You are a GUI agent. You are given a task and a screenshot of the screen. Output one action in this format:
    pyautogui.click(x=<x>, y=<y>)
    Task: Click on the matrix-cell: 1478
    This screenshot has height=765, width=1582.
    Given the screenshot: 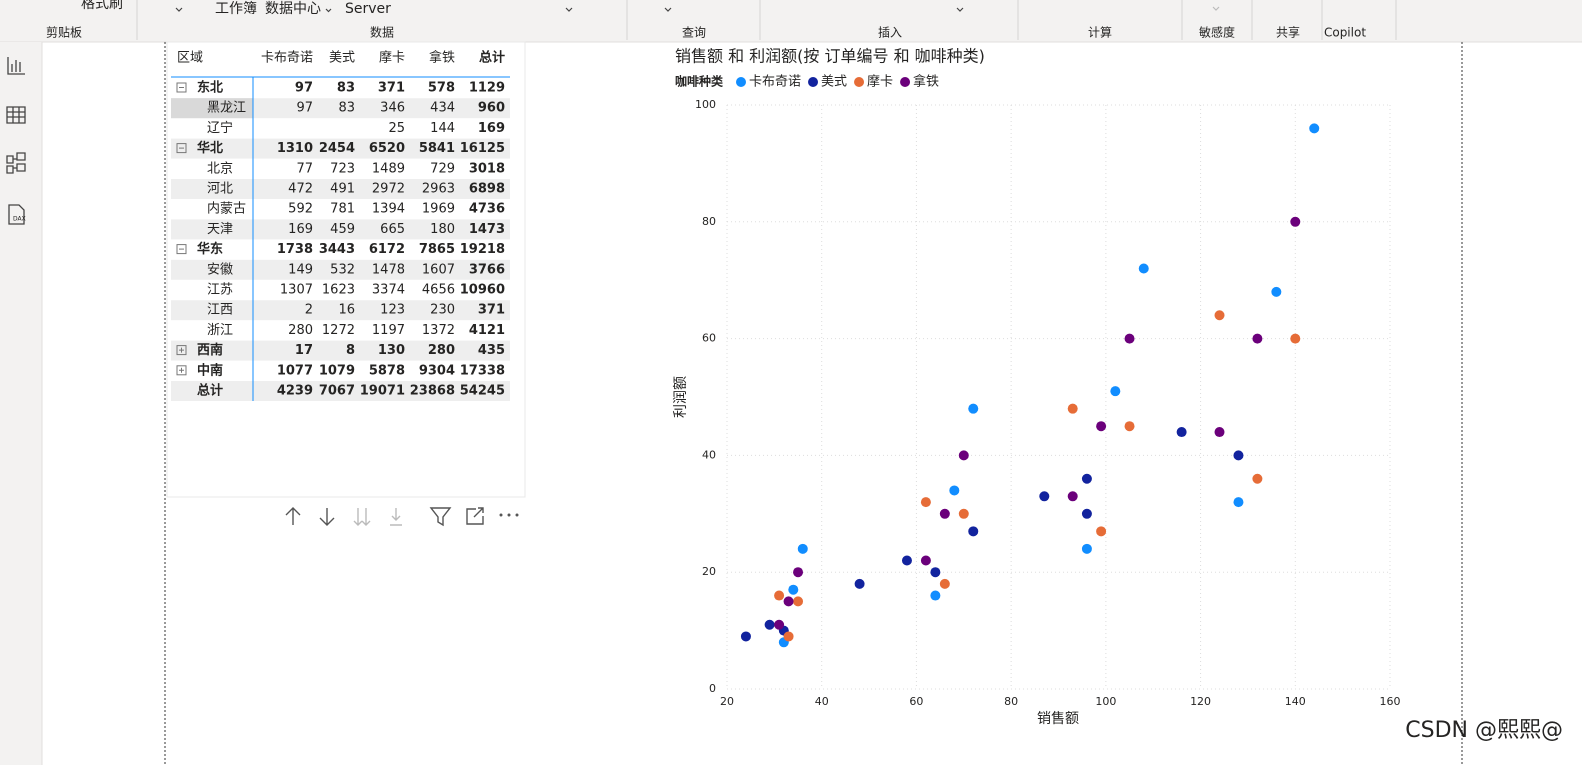 What is the action you would take?
    pyautogui.click(x=388, y=269)
    